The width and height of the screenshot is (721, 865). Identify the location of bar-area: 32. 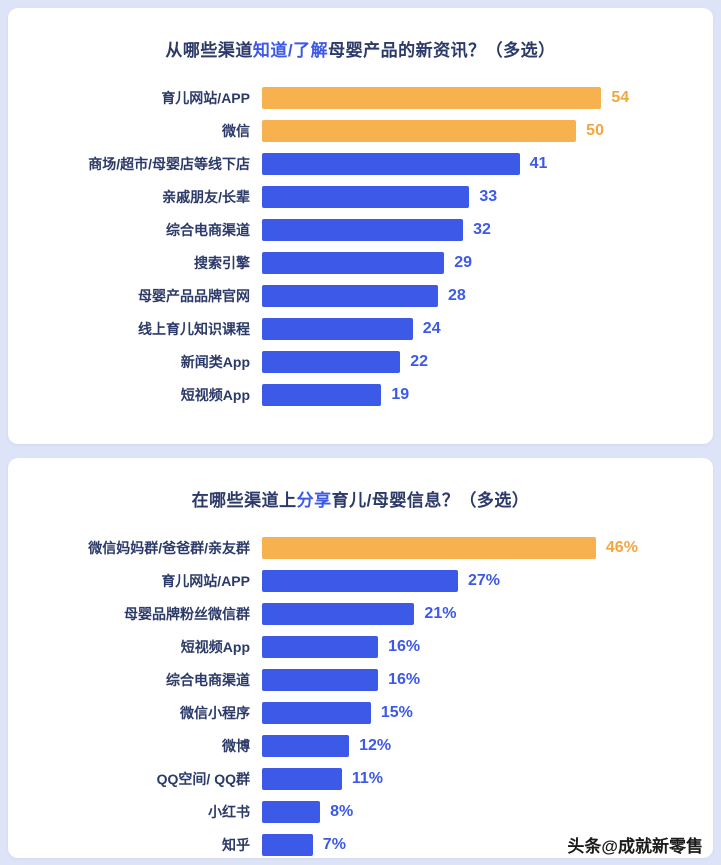
(472, 229).